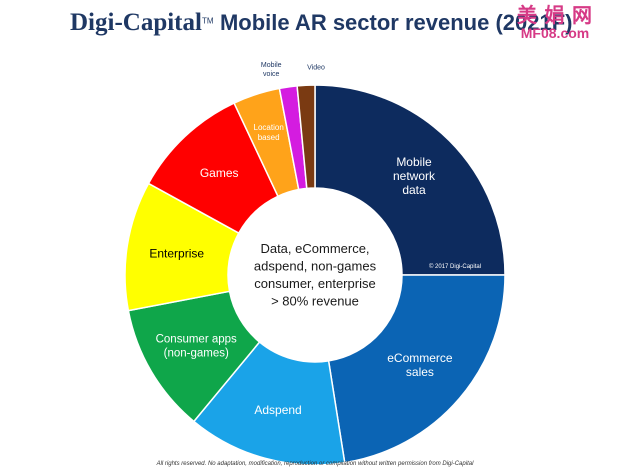 This screenshot has width=630, height=472. What do you see at coordinates (455, 266) in the screenshot?
I see `copyright-text: © 2017 Digi-Capital` at bounding box center [455, 266].